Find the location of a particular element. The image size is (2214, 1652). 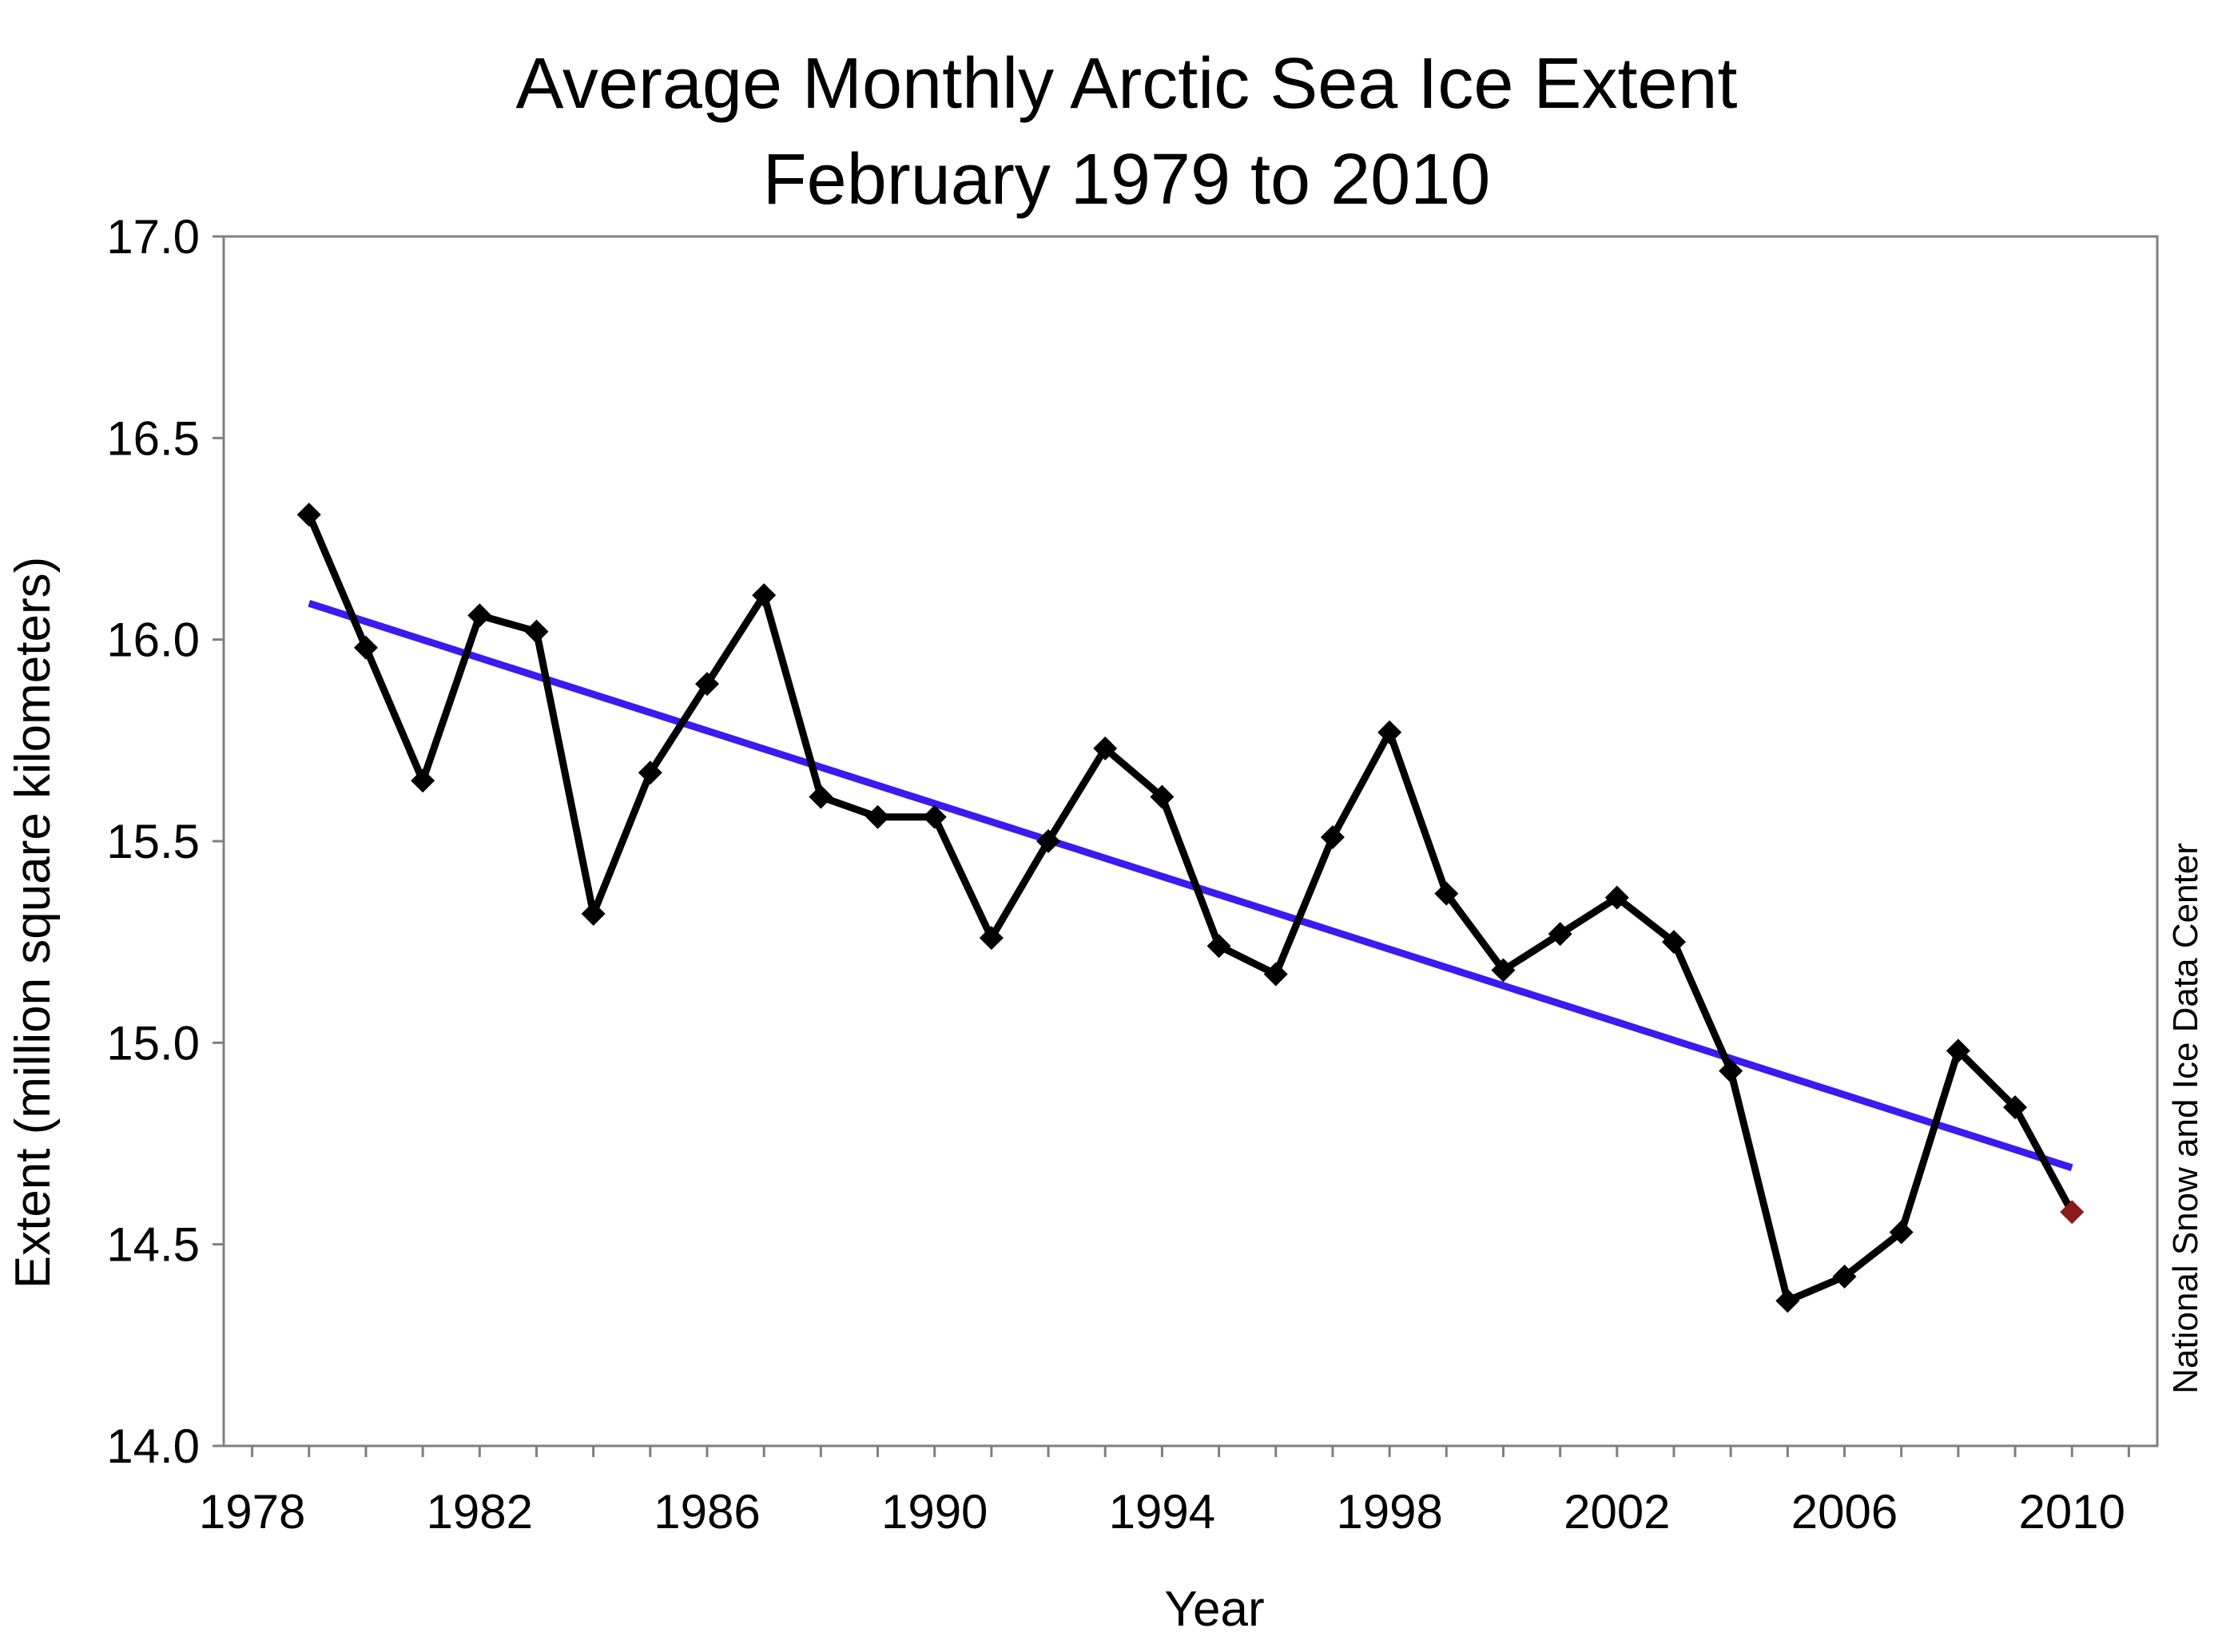

chart-title: Average Monthly Arctic Sea Ice Extent is located at coordinates (1126, 84).